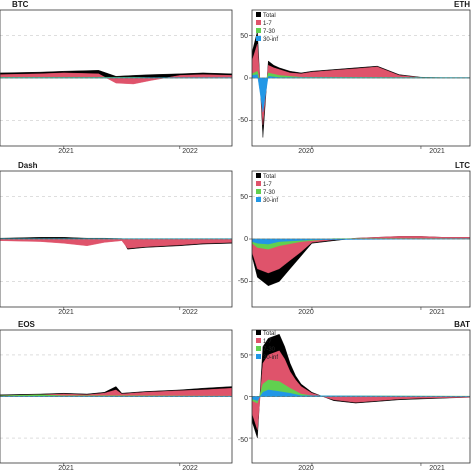  What do you see at coordinates (462, 4) in the screenshot?
I see `panel-title: ETH` at bounding box center [462, 4].